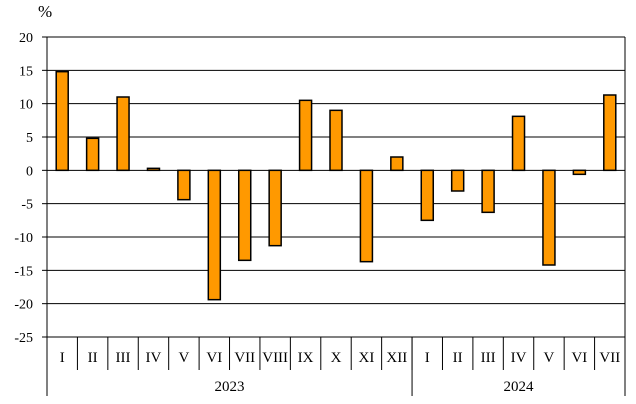 This screenshot has width=636, height=404. Describe the element at coordinates (336, 358) in the screenshot. I see `x-tick-label: X` at that location.